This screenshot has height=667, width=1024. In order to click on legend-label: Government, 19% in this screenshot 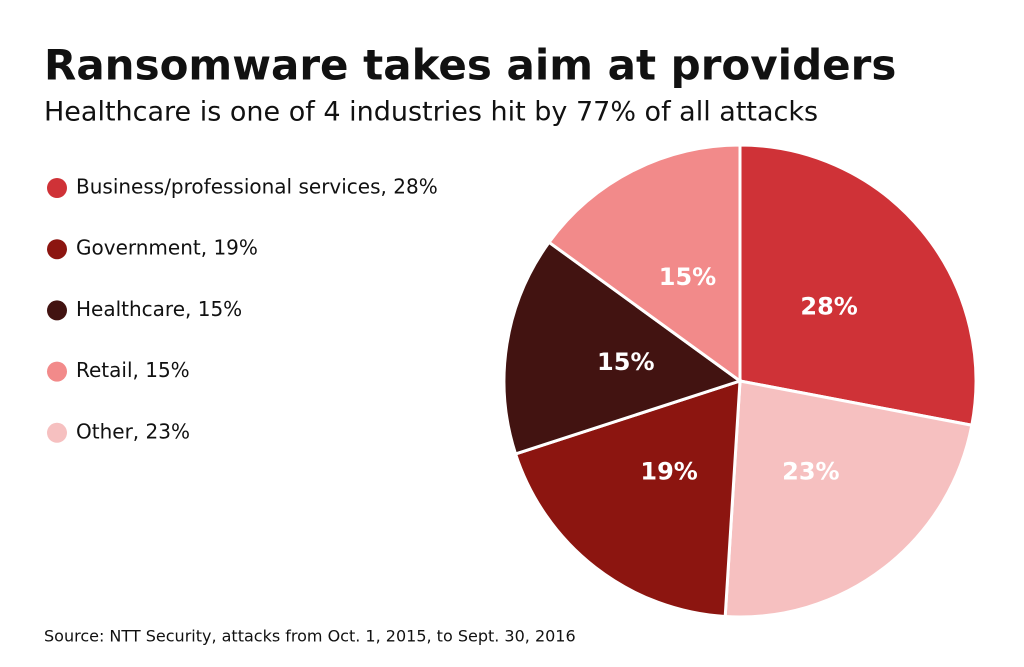, I will do `click(167, 248)`.